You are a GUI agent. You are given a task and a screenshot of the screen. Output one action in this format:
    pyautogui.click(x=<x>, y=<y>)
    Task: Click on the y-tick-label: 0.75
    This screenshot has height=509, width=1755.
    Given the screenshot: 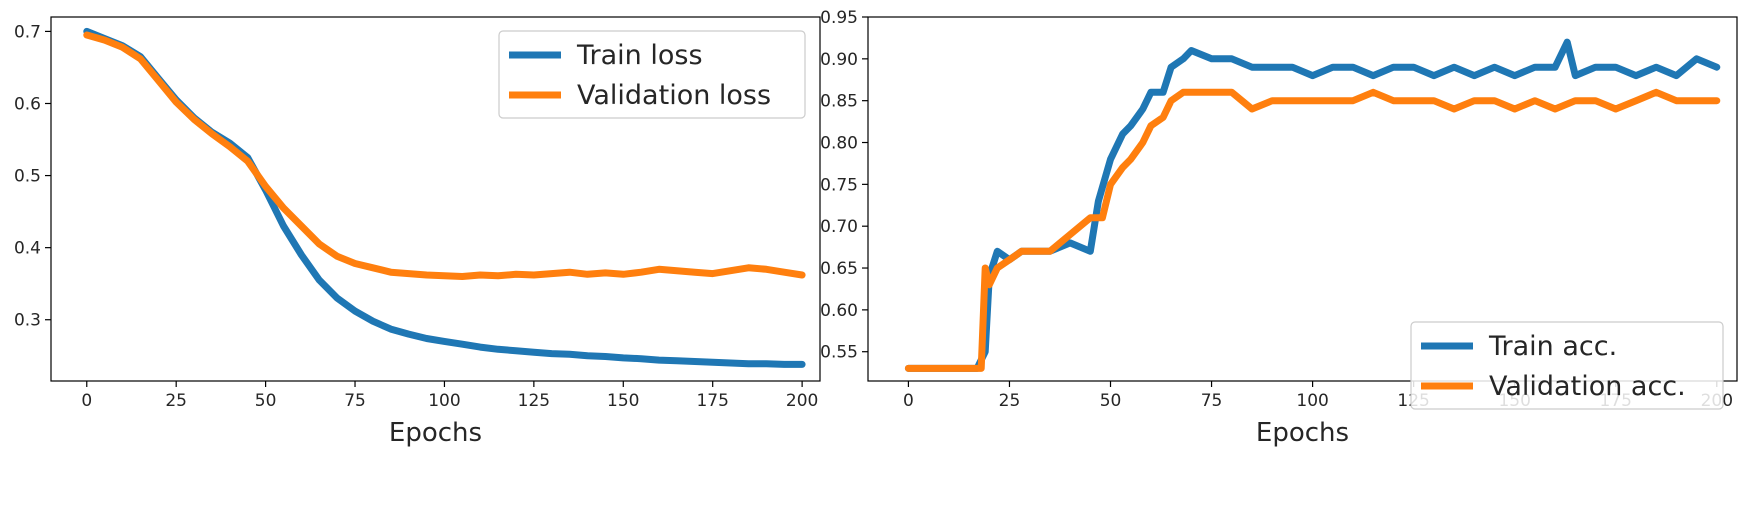 What is the action you would take?
    pyautogui.click(x=839, y=185)
    